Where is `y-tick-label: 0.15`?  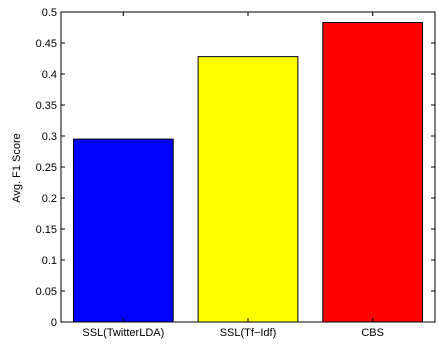
y-tick-label: 0.15 is located at coordinates (46, 230).